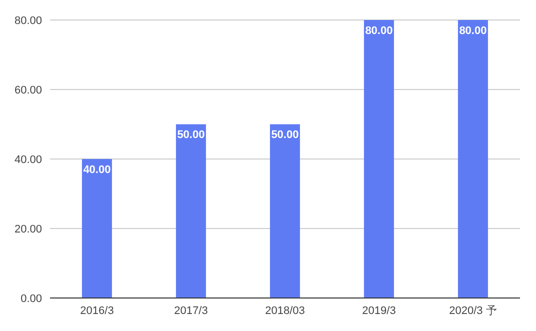 The width and height of the screenshot is (536, 331). Describe the element at coordinates (379, 310) in the screenshot. I see `x-tick-label: 2019/3` at that location.